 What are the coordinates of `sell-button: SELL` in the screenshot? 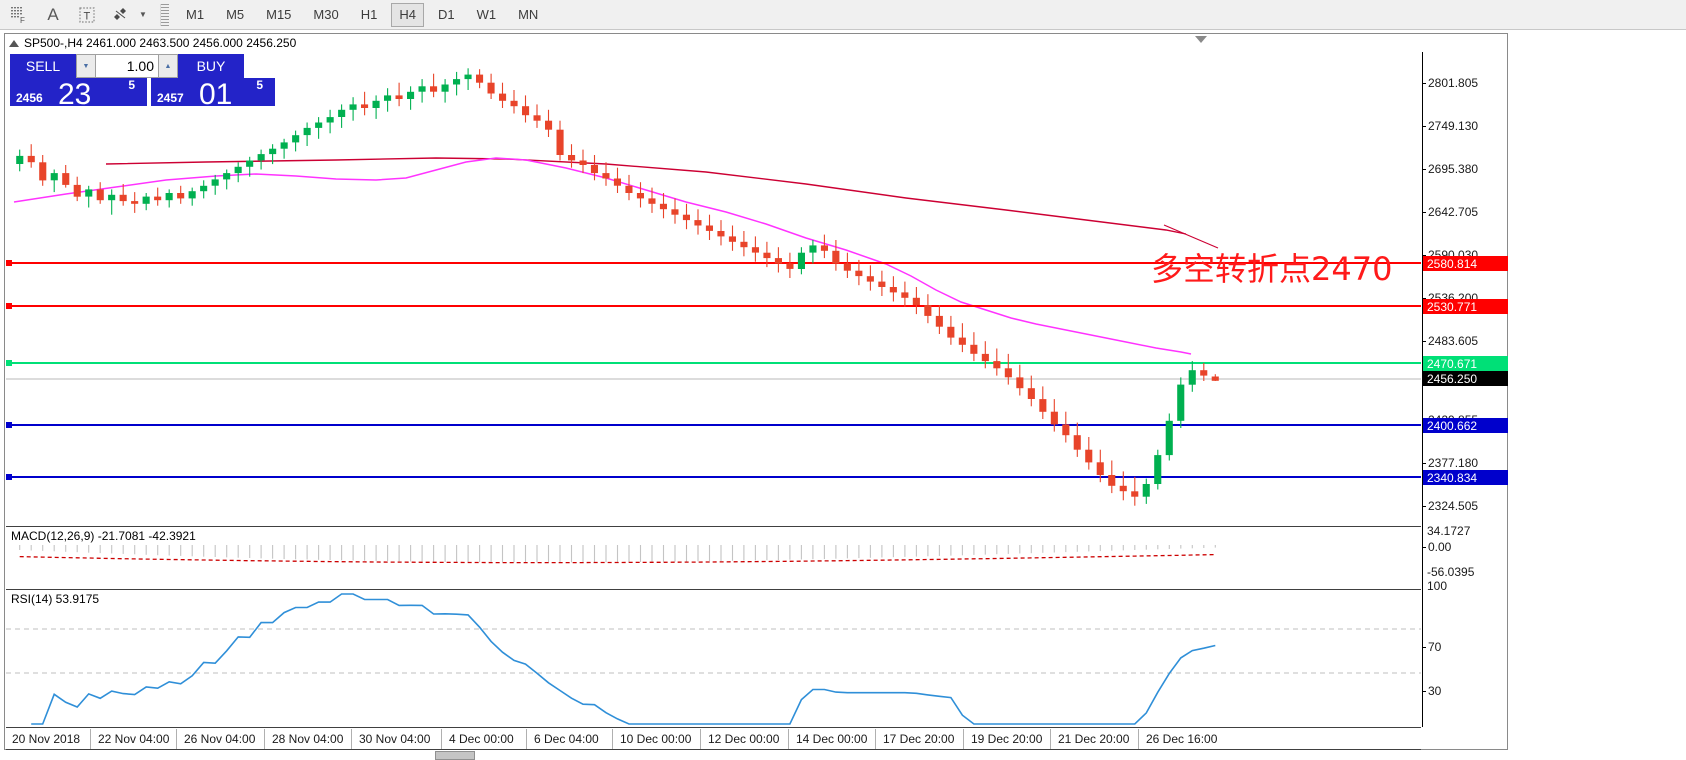 It's located at (43, 66).